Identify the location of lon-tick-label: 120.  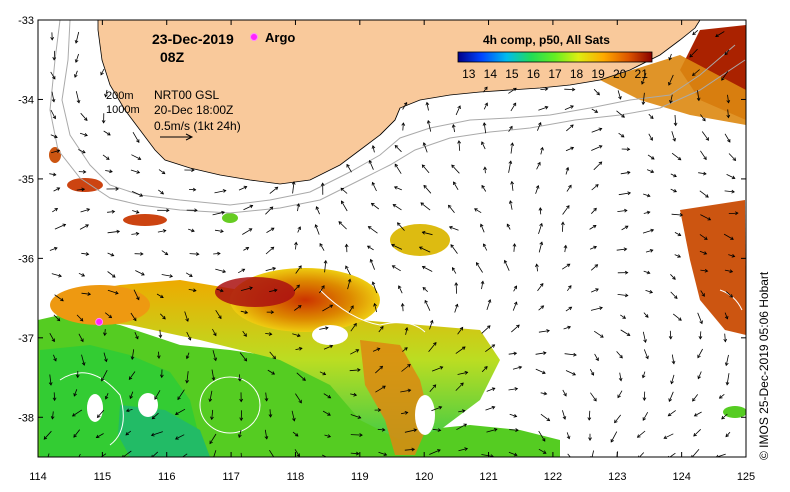
(424, 477).